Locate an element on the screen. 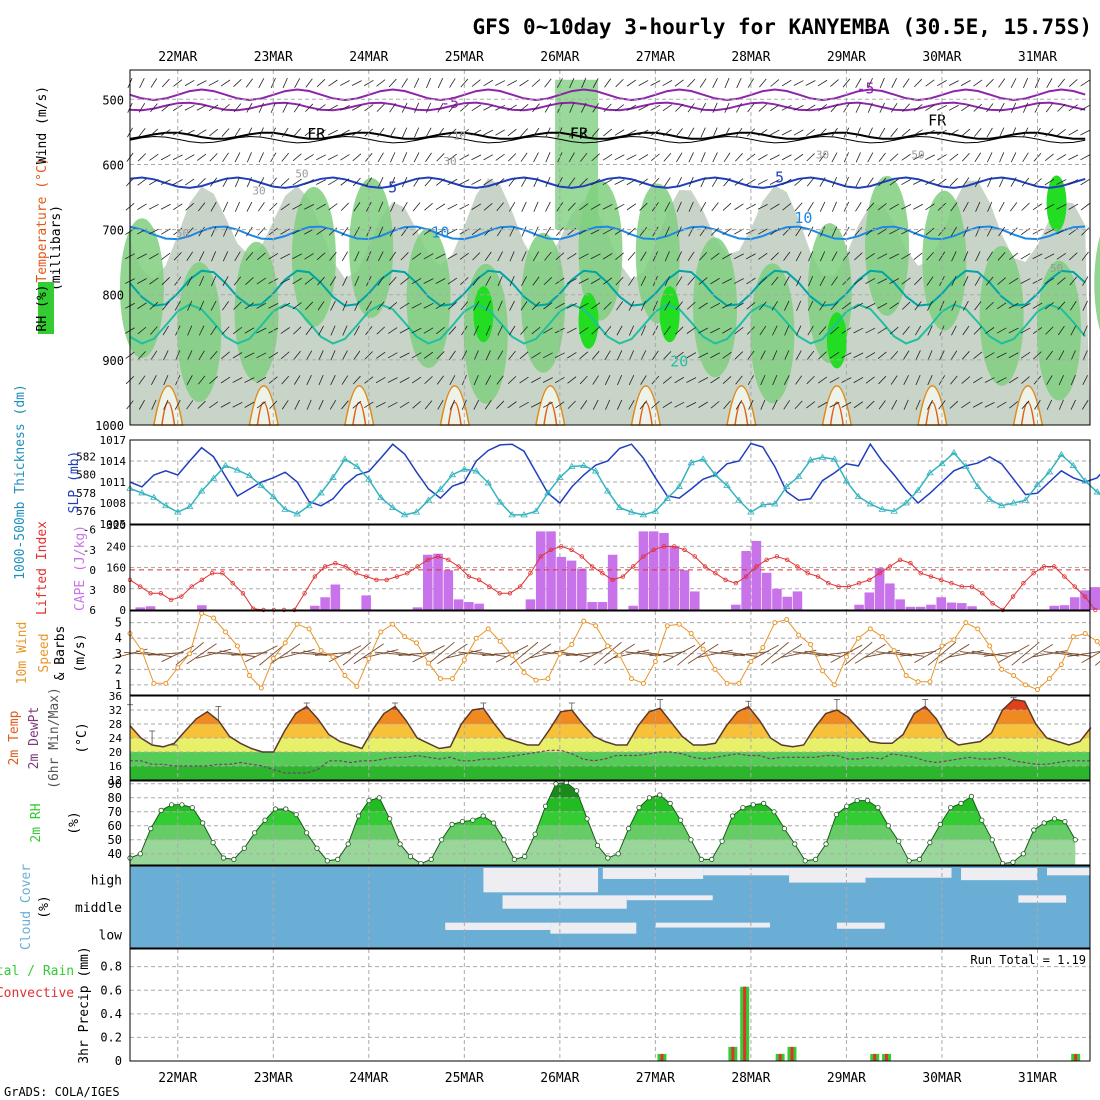 The width and height of the screenshot is (1100, 1100). y-tick-label: 576 is located at coordinates (86, 511).